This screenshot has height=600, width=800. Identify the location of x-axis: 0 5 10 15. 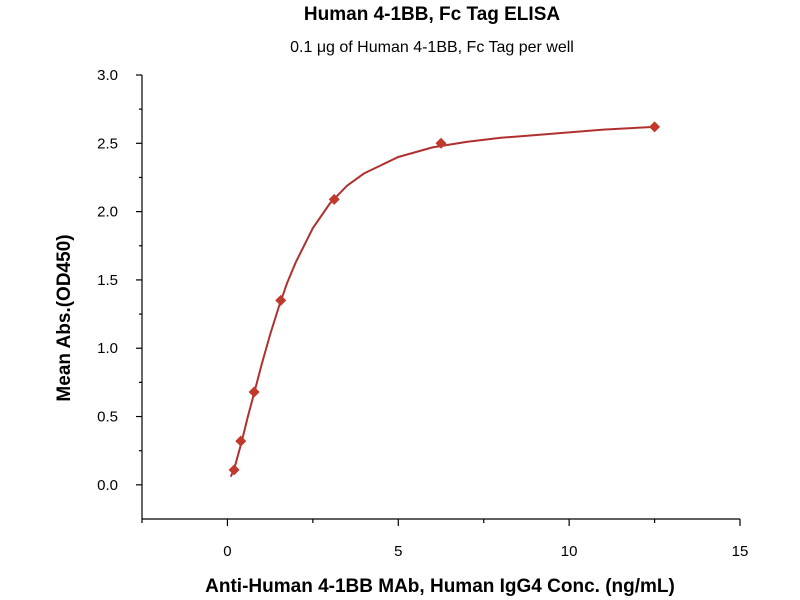
(445, 539).